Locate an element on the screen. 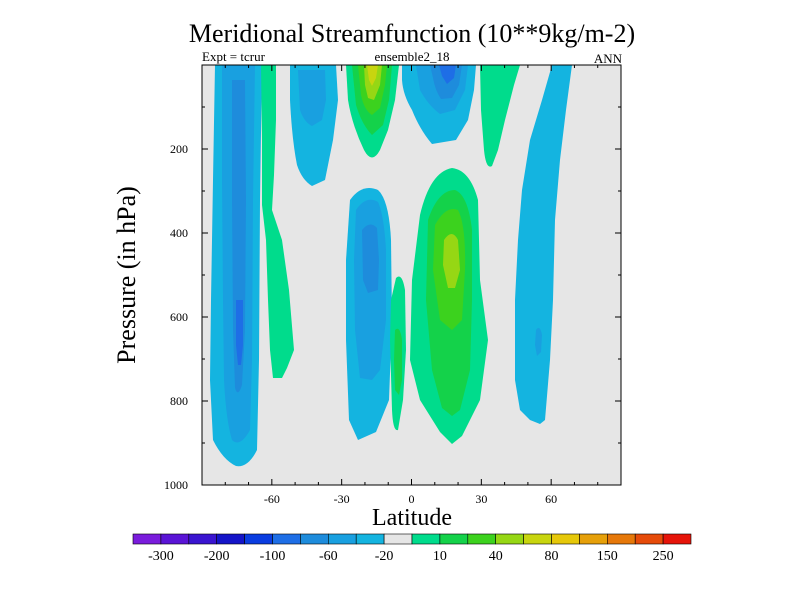  south-polar-cell-peak is located at coordinates (239, 332).